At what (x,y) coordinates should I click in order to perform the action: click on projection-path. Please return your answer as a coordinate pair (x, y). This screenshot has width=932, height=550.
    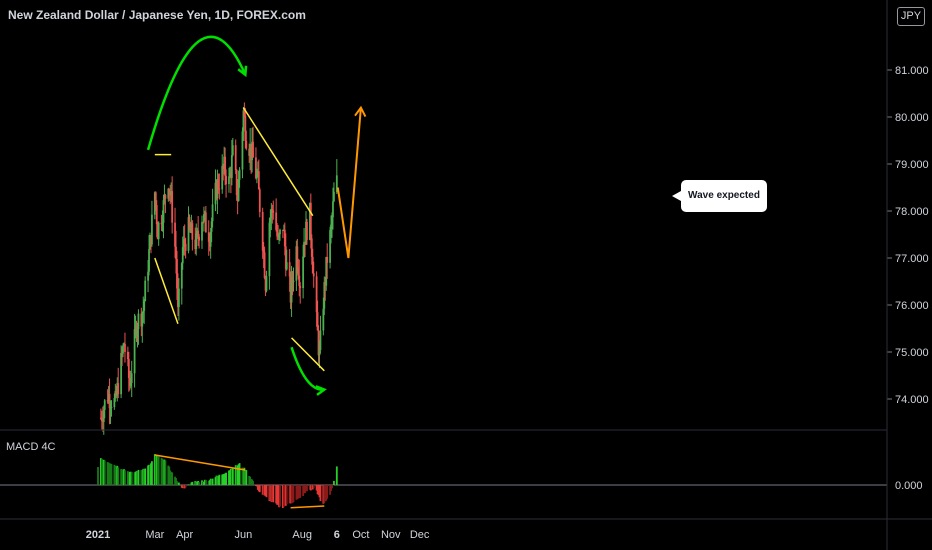
    Looking at the image, I should click on (349, 183).